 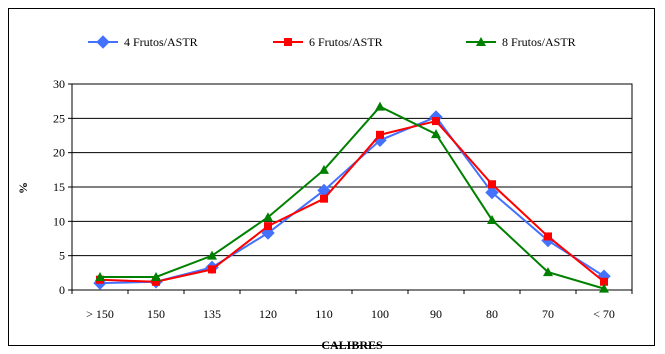 I want to click on x-axis: > 150 150 135 120 110 100 90 80 70 < 70, so click(x=352, y=305).